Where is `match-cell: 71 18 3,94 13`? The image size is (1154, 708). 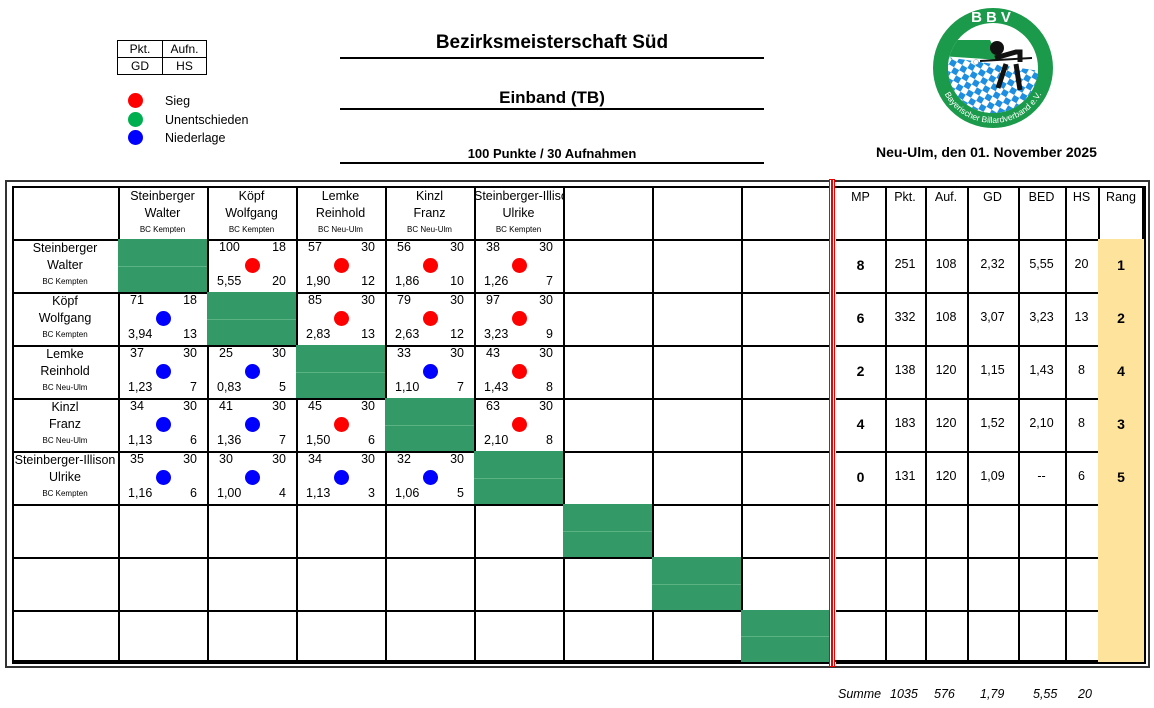
match-cell: 71 18 3,94 13 is located at coordinates (163, 319).